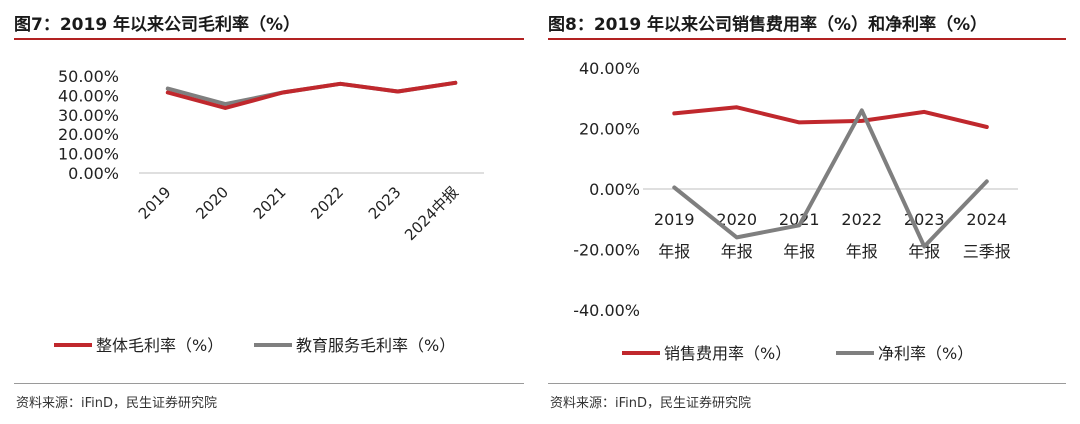  Describe the element at coordinates (606, 310) in the screenshot. I see `y-tick-label: -40.00%` at that location.